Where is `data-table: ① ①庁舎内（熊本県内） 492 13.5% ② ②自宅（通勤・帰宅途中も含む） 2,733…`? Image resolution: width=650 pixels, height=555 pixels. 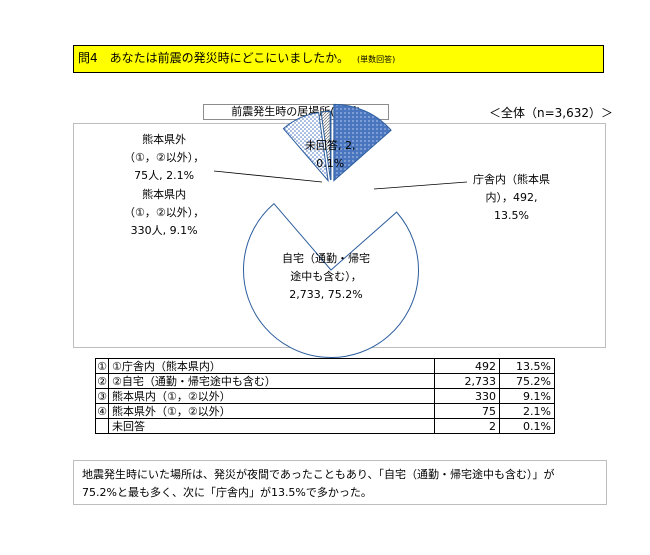
data-table: ① ①庁舎内（熊本県内） 492 13.5% ② ②自宅（通勤・帰宅途中も含む） 2,733… is located at coordinates (325, 396).